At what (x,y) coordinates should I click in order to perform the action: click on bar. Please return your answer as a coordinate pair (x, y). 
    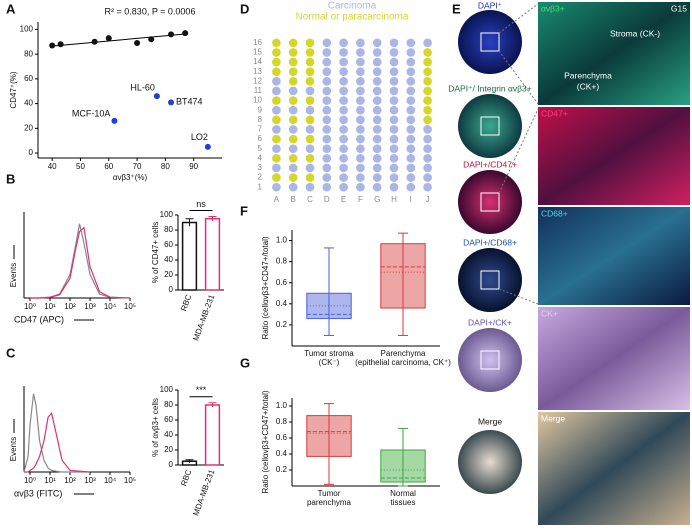
    Looking at the image, I should click on (212, 254).